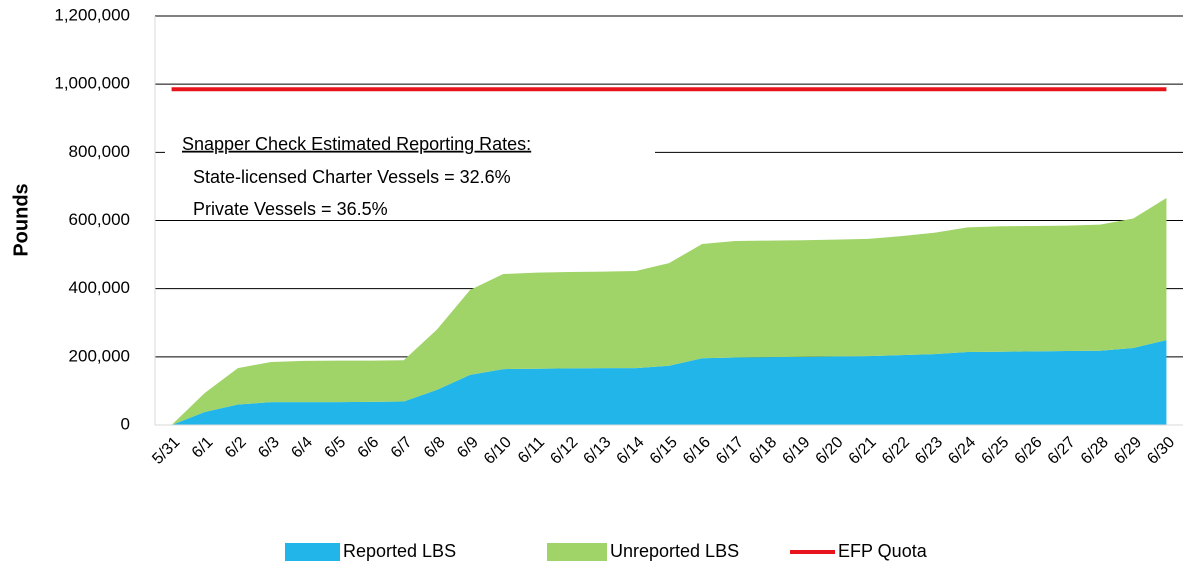  I want to click on legend-label: EFP Quota, so click(883, 551).